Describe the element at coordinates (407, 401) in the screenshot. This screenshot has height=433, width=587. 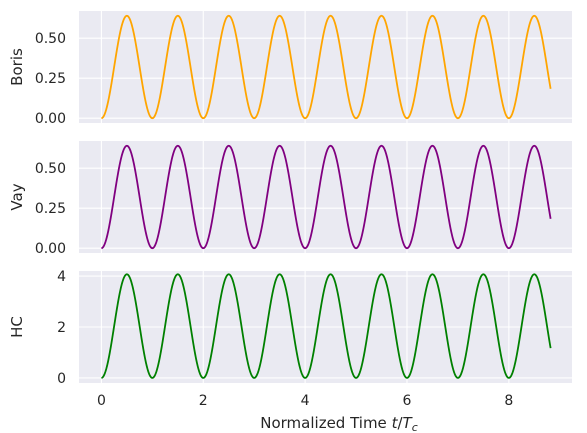
I see `x-tick-label: 6` at that location.